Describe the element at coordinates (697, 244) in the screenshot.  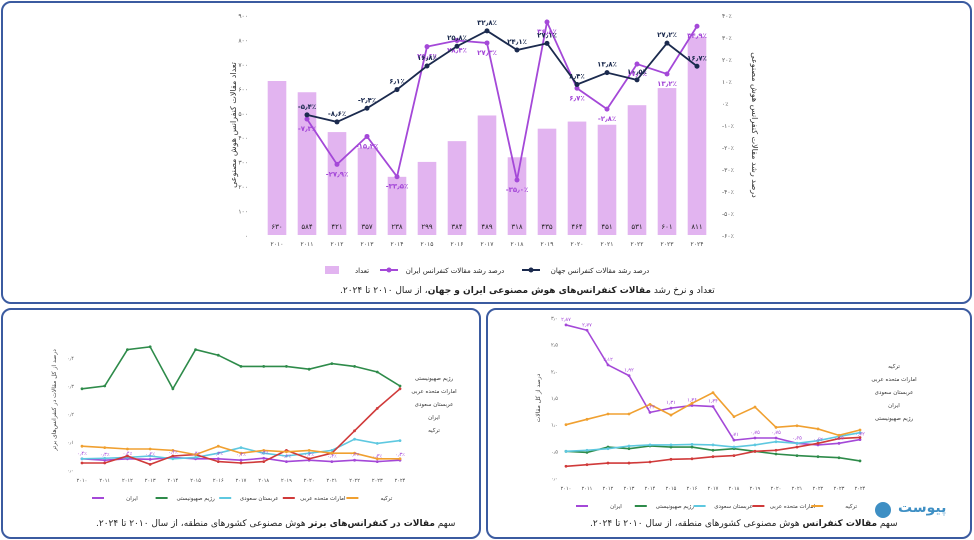
I see `x-tick-label: ۲۰۲۴` at that location.